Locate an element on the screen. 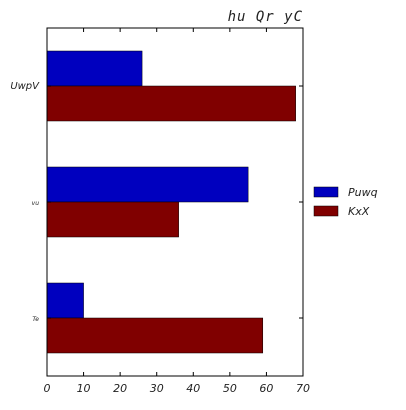 Image resolution: width=406 pixels, height=410 pixels. legend-label-puwq: Puwq is located at coordinates (363, 192).